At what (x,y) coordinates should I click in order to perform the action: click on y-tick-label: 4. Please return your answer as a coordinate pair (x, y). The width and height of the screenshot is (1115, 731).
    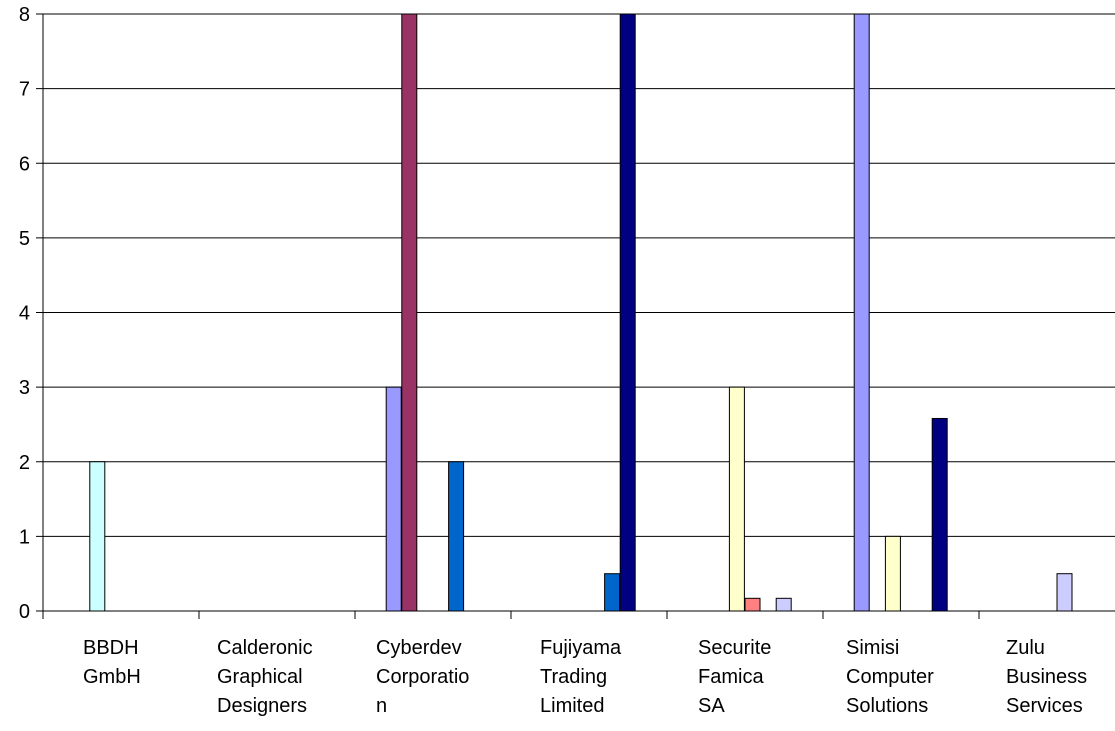
    Looking at the image, I should click on (24, 314).